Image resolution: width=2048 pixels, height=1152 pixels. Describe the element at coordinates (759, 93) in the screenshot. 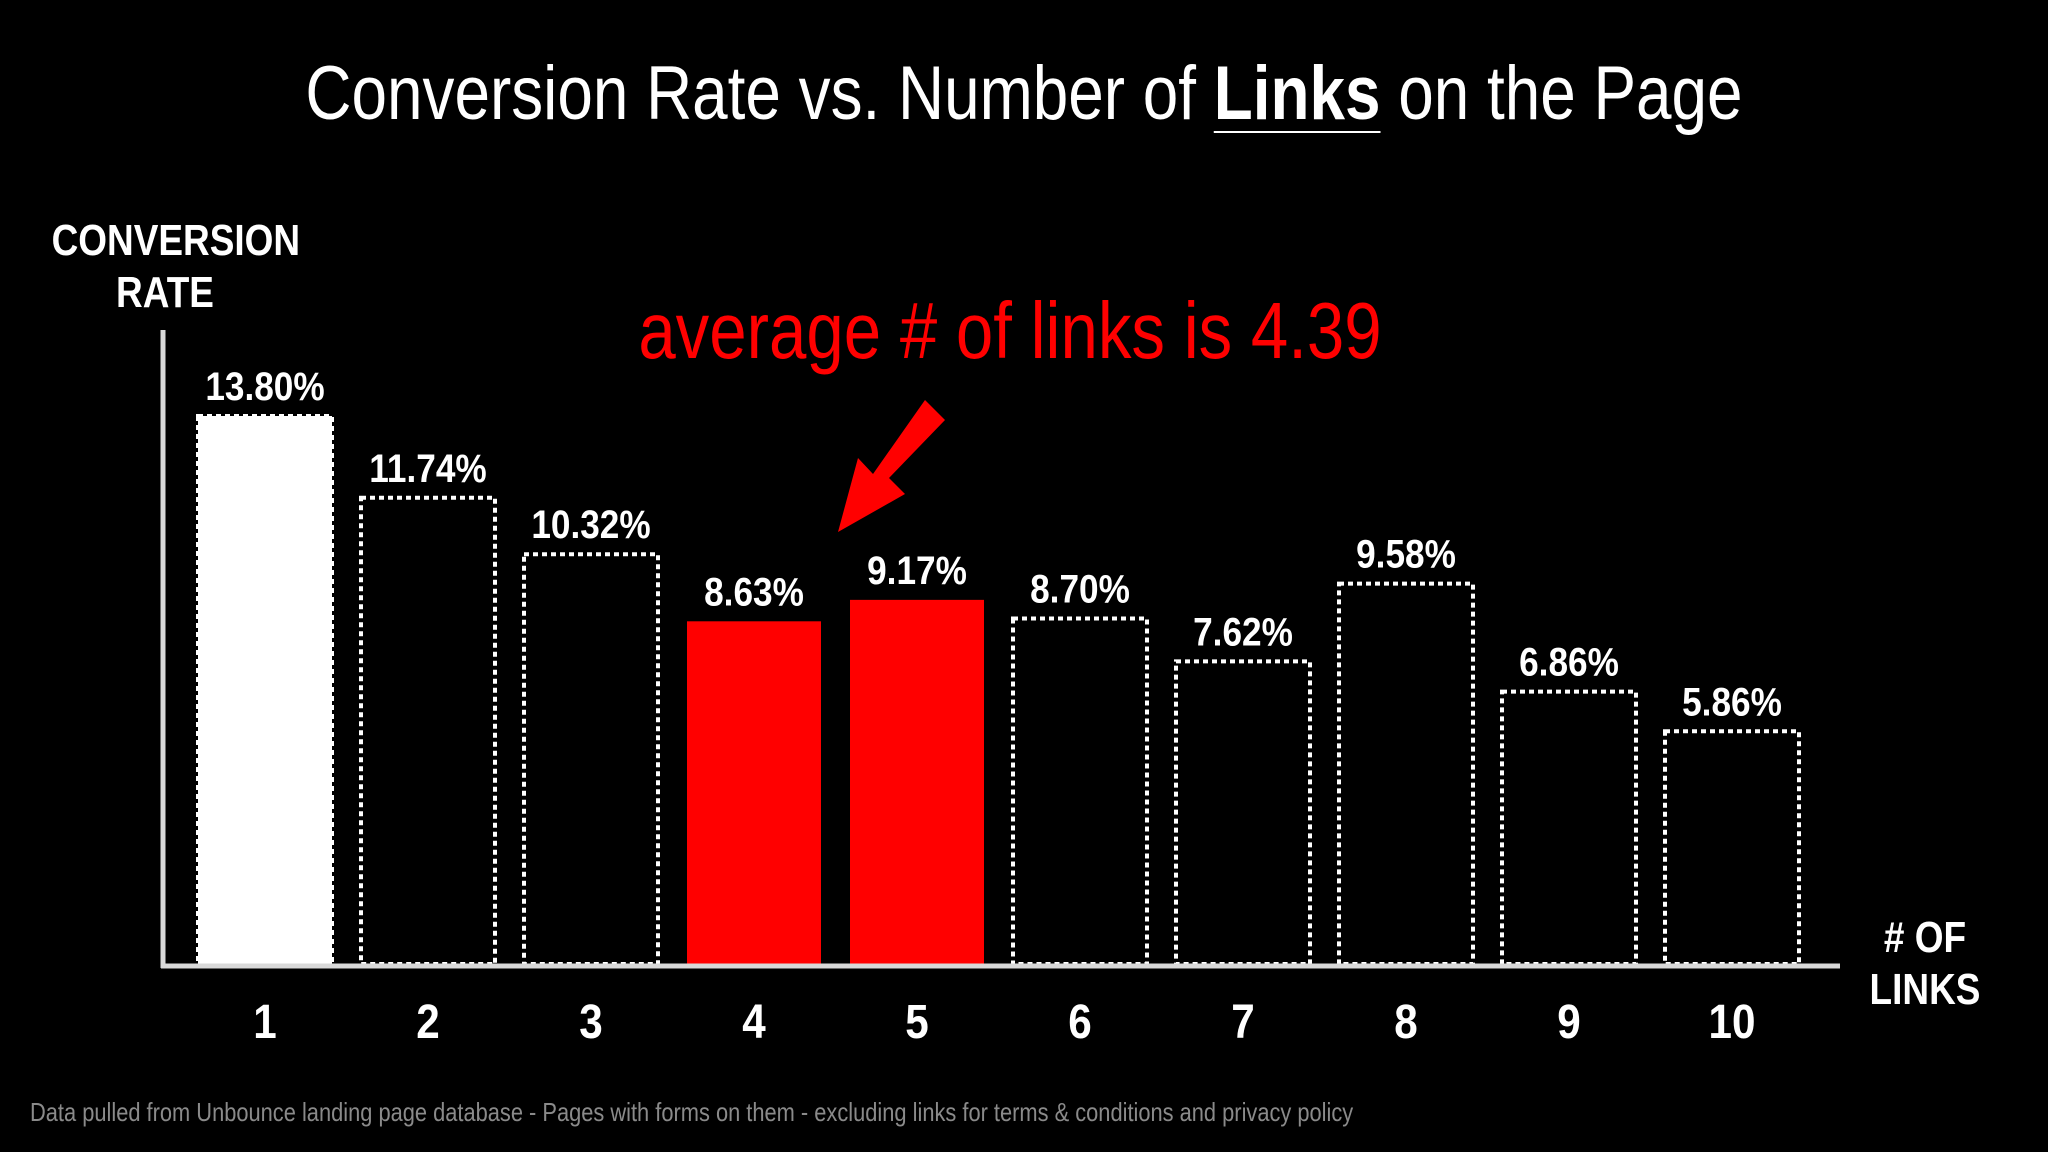

I see `title-prefix: Conversion Rate vs. Number of` at that location.